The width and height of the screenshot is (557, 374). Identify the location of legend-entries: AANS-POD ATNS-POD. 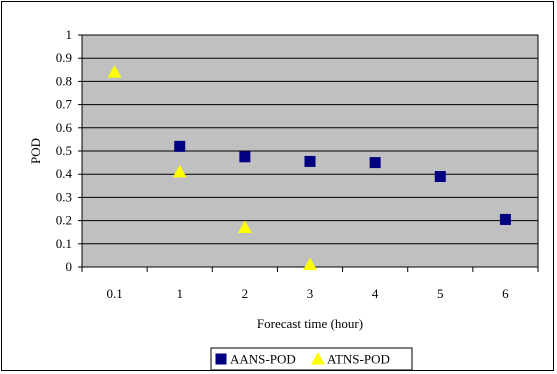
(302, 359).